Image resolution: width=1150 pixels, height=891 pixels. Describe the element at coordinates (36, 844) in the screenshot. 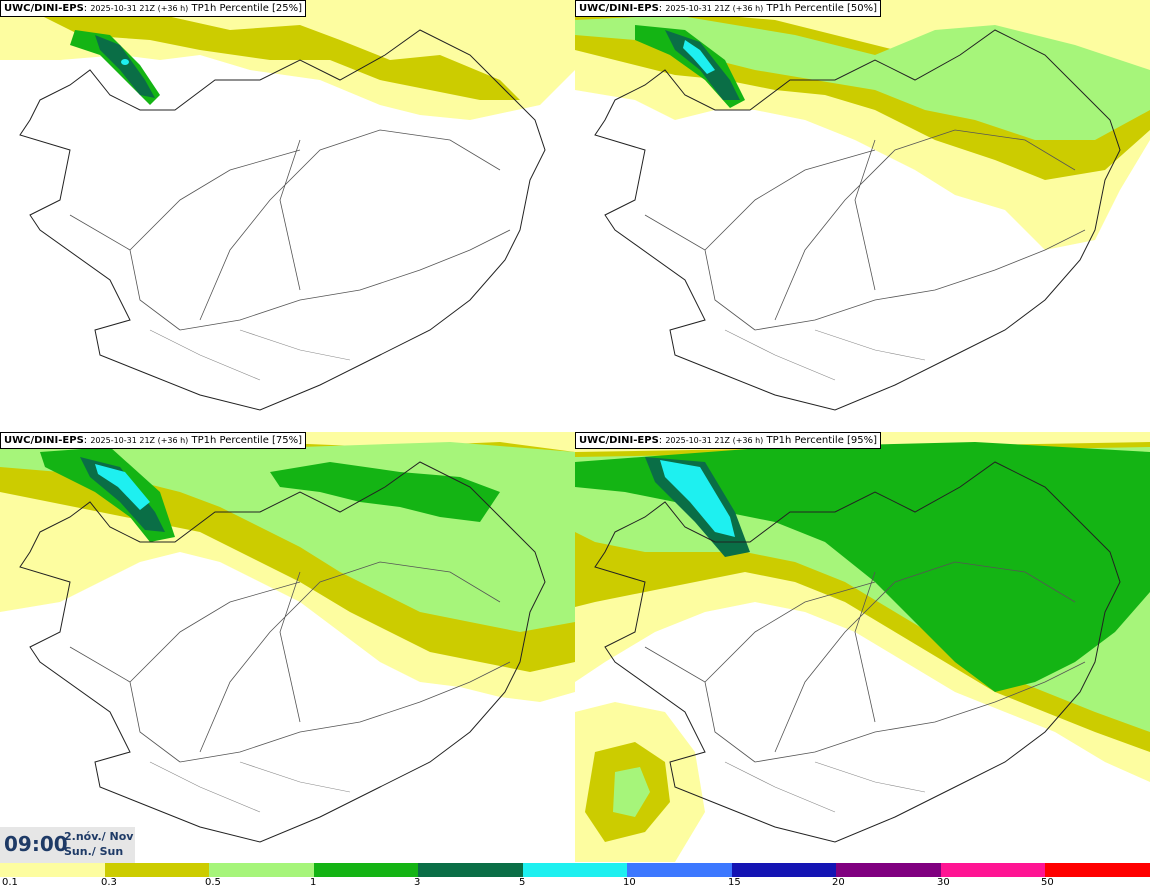

I see `valid-time: 09:00` at that location.